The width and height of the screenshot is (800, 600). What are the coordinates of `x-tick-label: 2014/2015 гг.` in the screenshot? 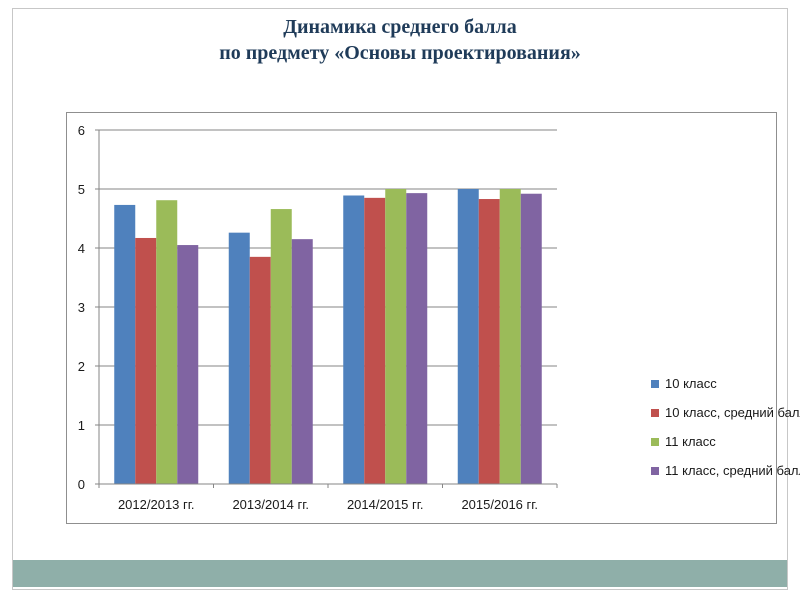 It's located at (385, 504).